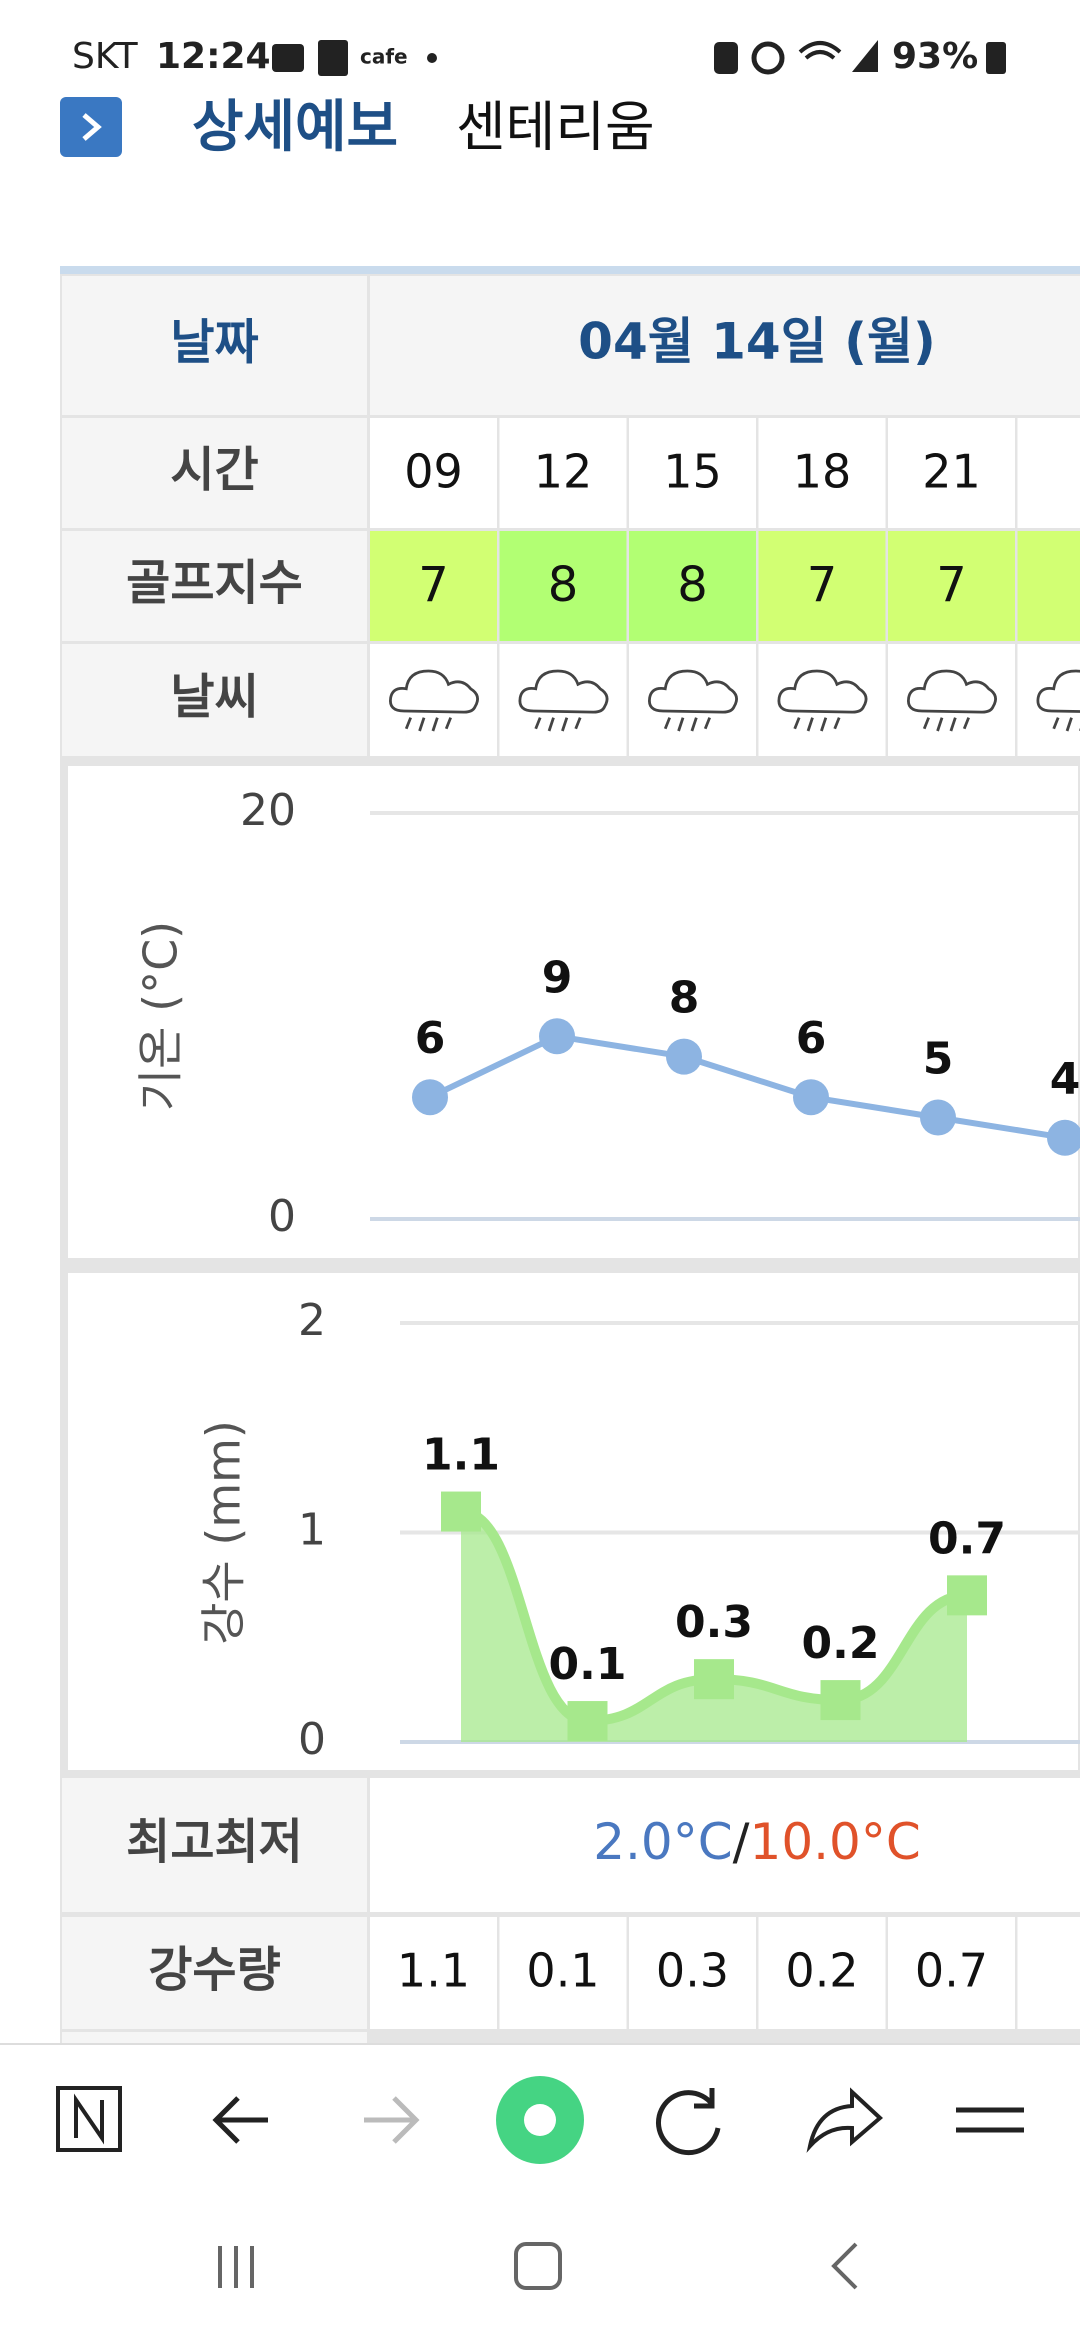 The height and width of the screenshot is (2340, 1080). Describe the element at coordinates (224, 1532) in the screenshot. I see `y-axis-title: 강수 (mm)` at that location.